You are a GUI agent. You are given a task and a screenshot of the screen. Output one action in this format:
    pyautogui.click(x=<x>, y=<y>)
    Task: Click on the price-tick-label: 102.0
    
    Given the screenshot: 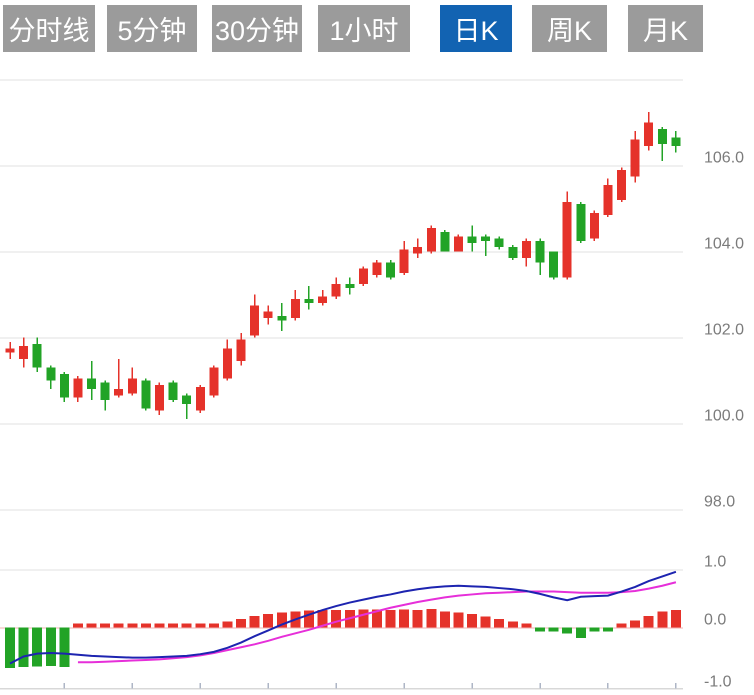 What is the action you would take?
    pyautogui.click(x=724, y=330)
    